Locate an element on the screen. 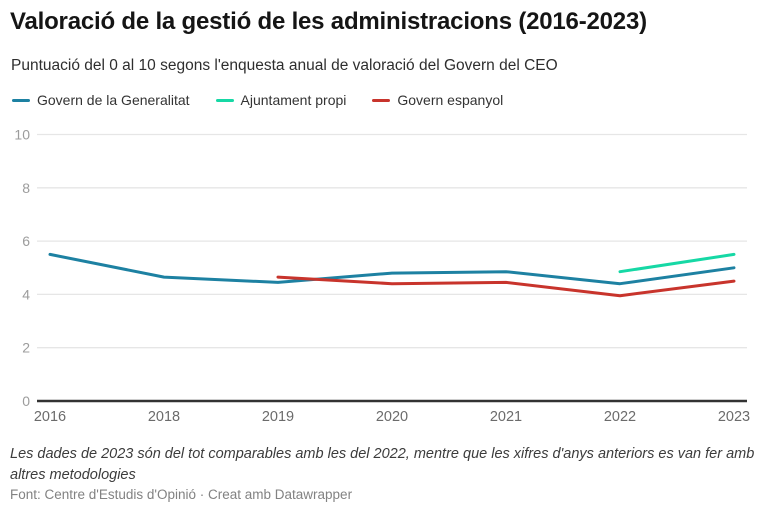 The height and width of the screenshot is (520, 768). legend-label: Govern espanyol is located at coordinates (450, 100).